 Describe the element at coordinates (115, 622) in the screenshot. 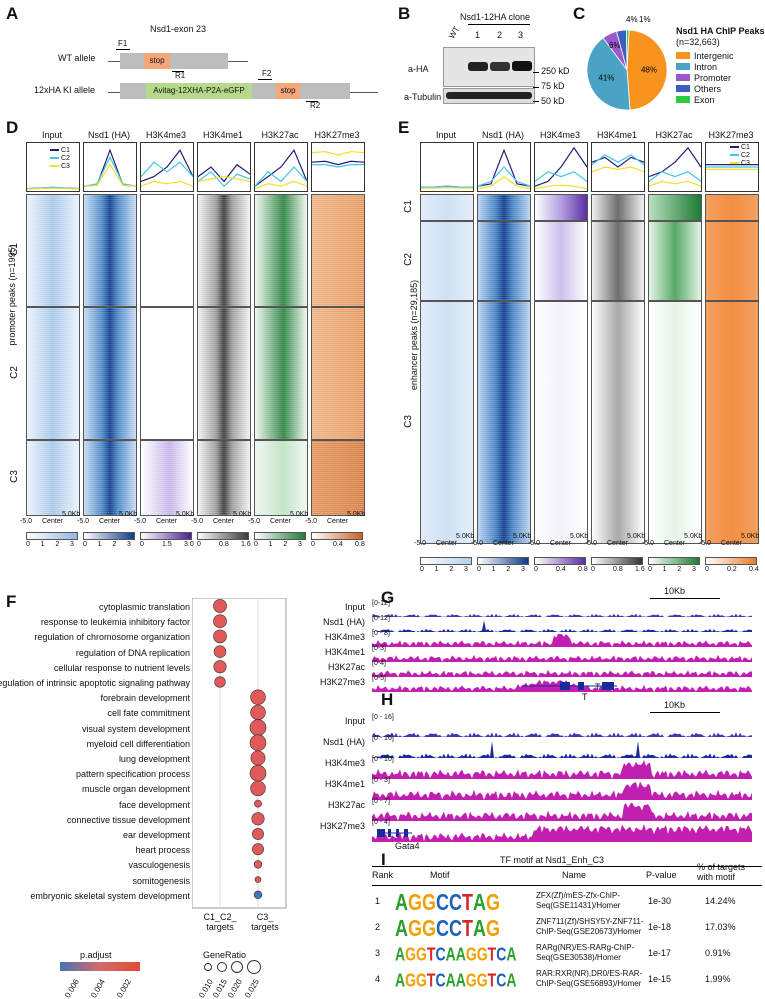

I see `go-term: response to leukemia inhibitory factor` at that location.